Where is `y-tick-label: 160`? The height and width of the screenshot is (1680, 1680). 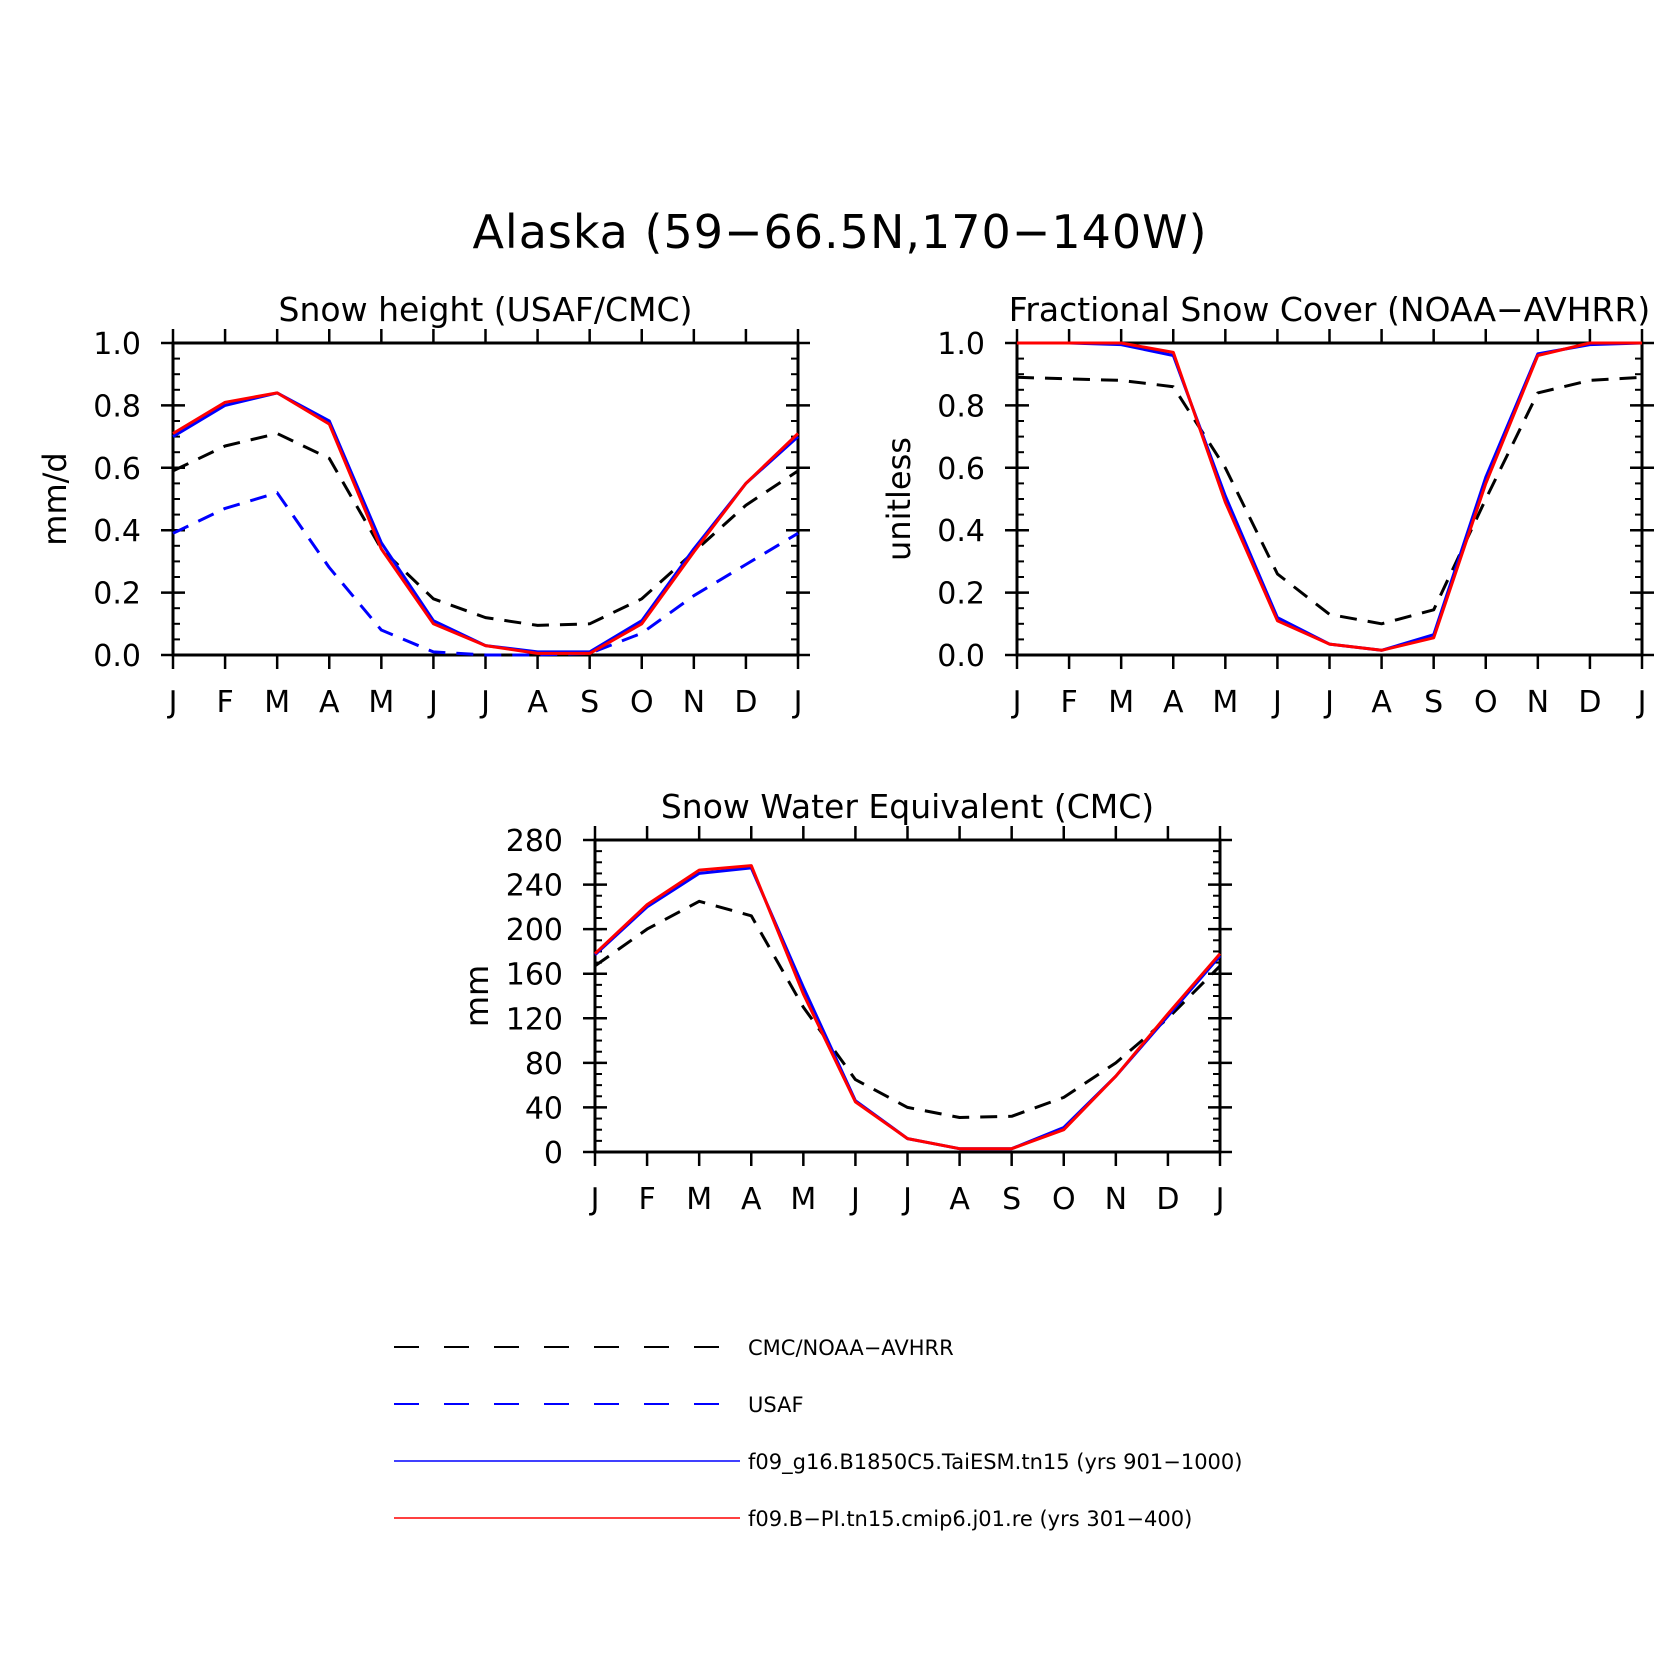 y-tick-label: 160 is located at coordinates (534, 975).